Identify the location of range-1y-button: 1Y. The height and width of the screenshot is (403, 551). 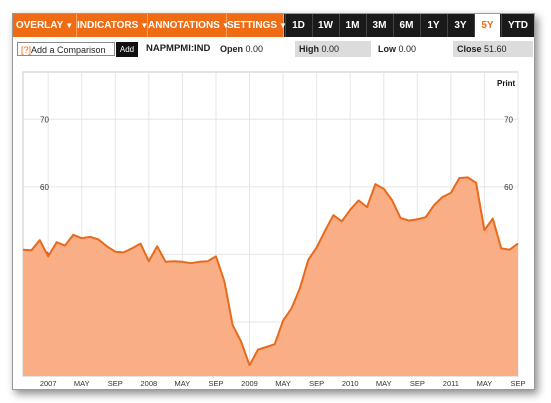
(433, 25).